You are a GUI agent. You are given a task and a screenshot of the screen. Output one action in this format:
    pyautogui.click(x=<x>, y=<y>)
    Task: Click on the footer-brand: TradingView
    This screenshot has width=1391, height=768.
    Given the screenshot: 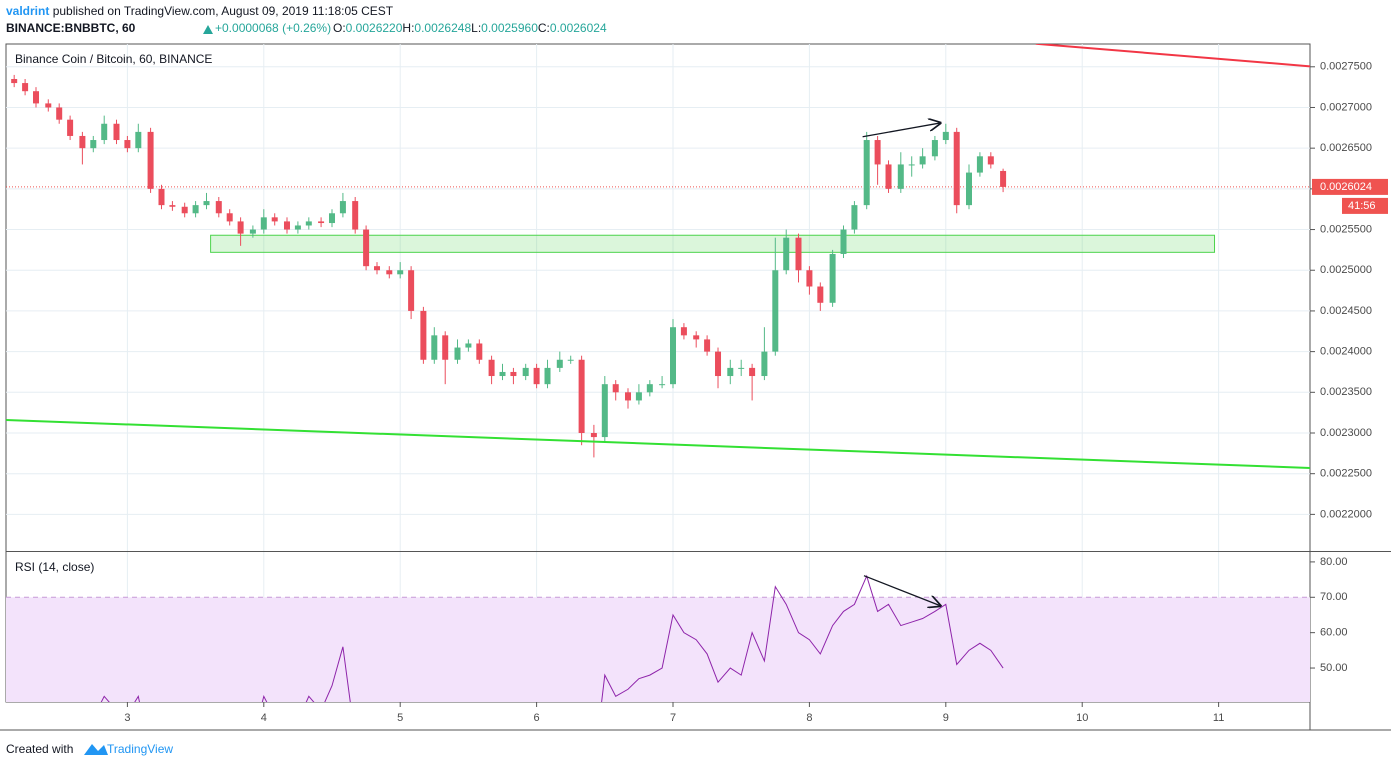 What is the action you would take?
    pyautogui.click(x=140, y=749)
    